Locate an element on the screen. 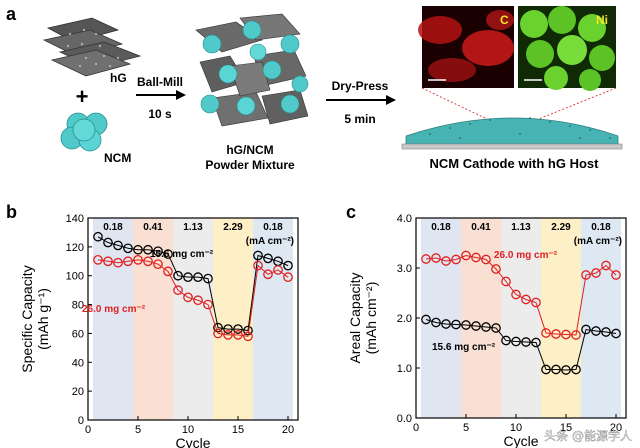 Image resolution: width=640 pixels, height=448 pixels. y-tick-label: 140 is located at coordinates (75, 219).